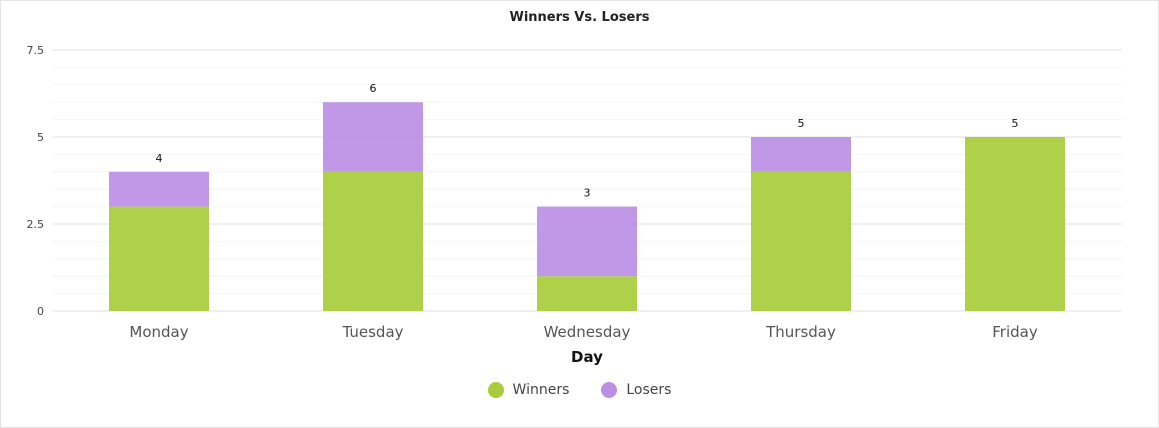  What do you see at coordinates (587, 357) in the screenshot?
I see `x-axis-label: Day` at bounding box center [587, 357].